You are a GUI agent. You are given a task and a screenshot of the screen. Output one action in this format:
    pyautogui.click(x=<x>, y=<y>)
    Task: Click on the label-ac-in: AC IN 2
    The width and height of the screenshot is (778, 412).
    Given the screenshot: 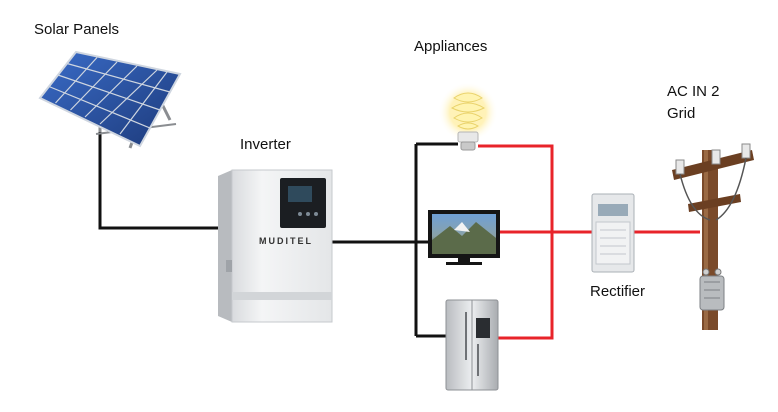 What is the action you would take?
    pyautogui.click(x=693, y=91)
    